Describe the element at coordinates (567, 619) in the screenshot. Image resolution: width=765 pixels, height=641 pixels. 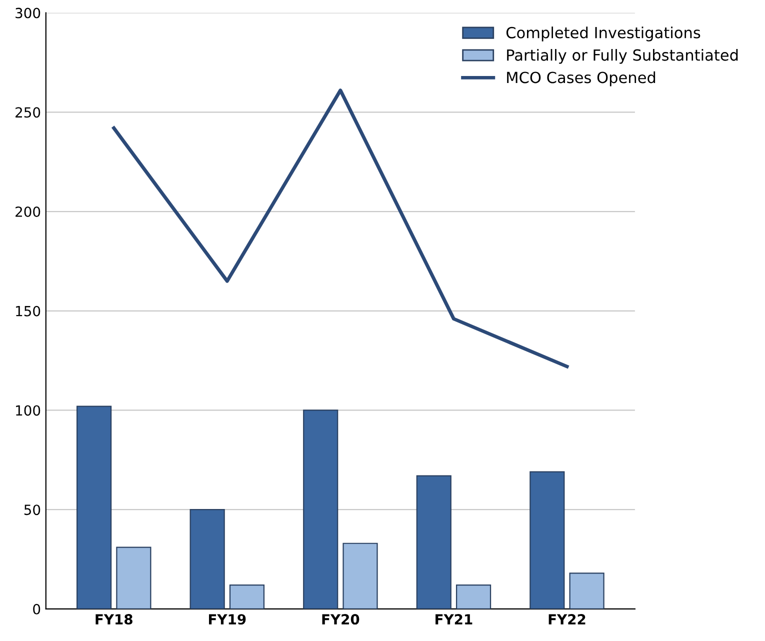
I see `x-tick-label: FY22` at that location.